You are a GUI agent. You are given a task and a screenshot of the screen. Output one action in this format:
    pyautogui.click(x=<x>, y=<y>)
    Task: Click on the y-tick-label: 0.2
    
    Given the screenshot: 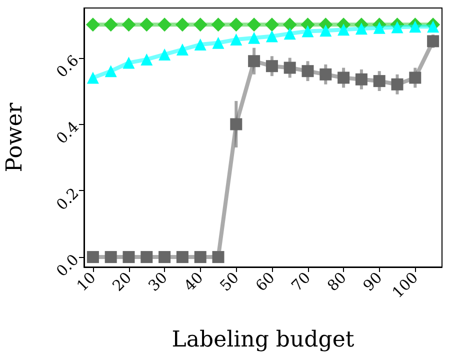 What is the action you would take?
    pyautogui.click(x=67, y=199)
    